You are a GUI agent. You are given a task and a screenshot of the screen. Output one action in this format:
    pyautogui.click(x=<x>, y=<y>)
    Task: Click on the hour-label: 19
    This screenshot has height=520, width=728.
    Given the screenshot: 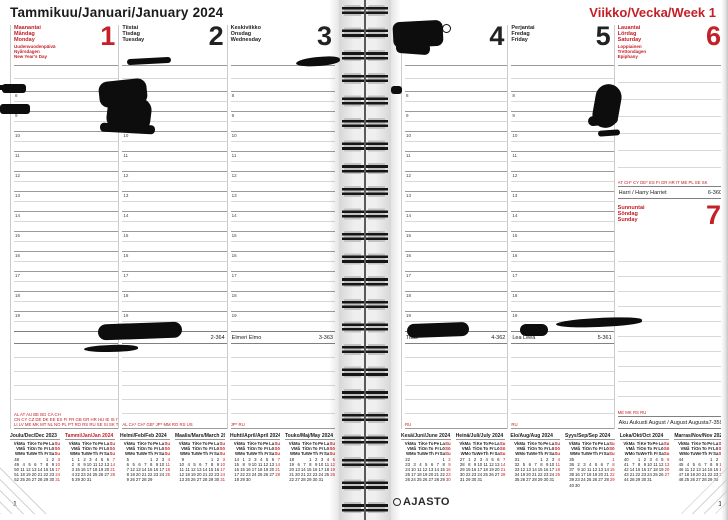 What is the action you would take?
    pyautogui.click(x=18, y=315)
    